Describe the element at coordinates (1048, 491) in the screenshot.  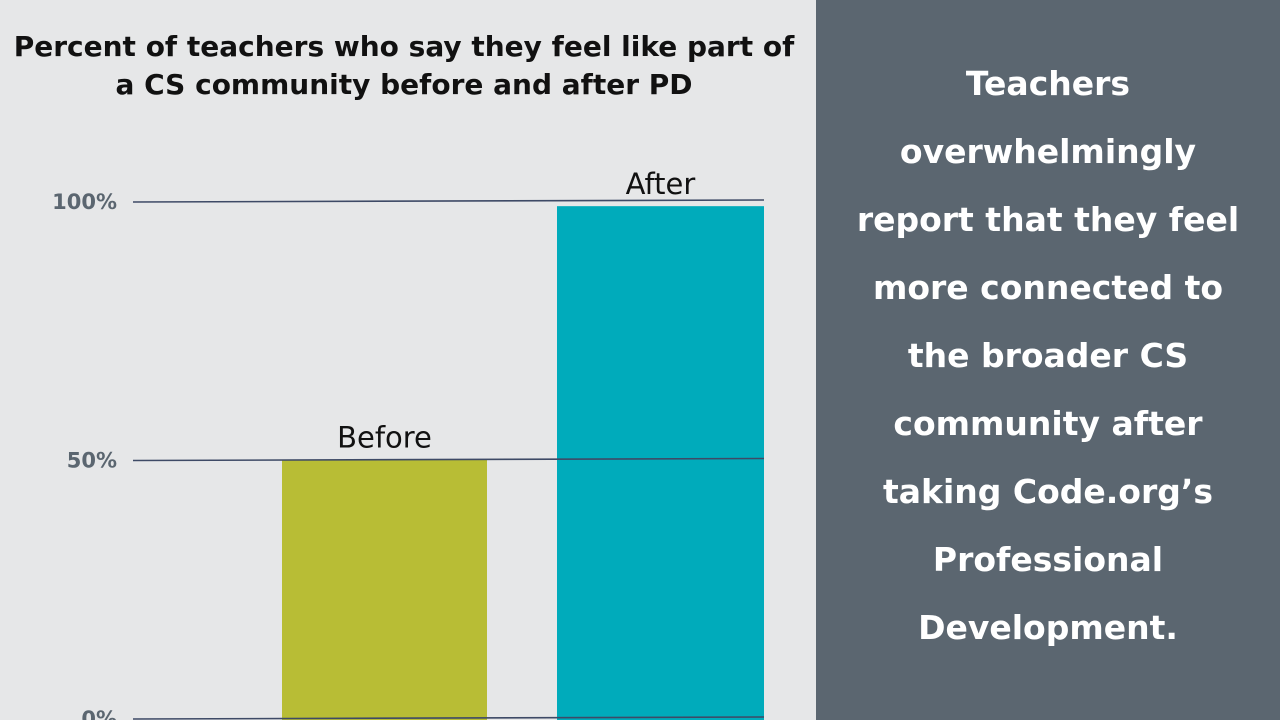
I see `callout-line: taking Code.org’s` at that location.